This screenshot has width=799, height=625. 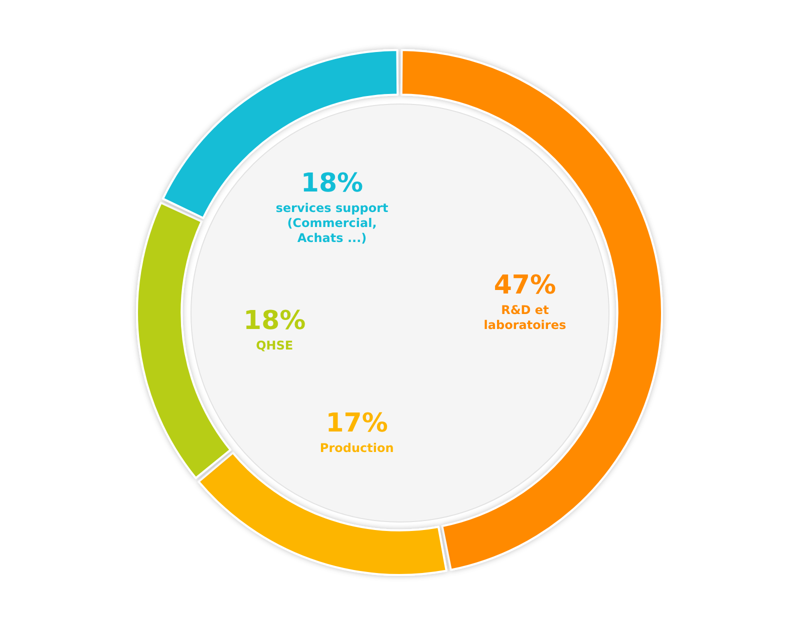 What do you see at coordinates (525, 317) in the screenshot?
I see `slice-label: R&D et laboratoires` at bounding box center [525, 317].